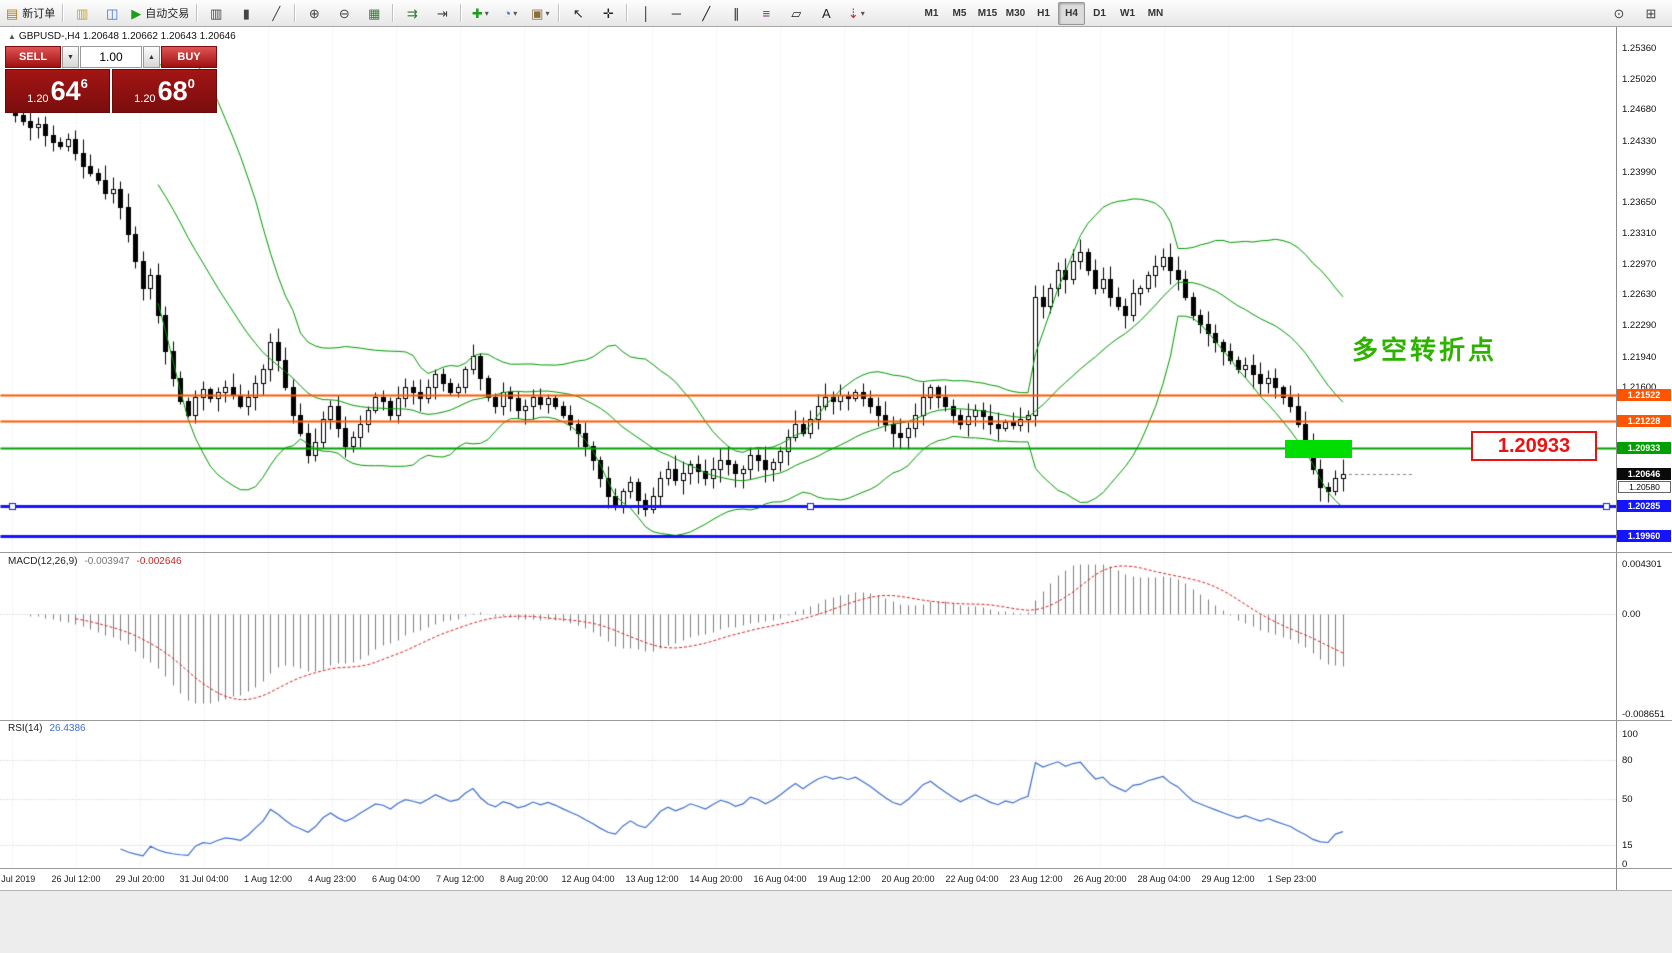  I want to click on price-tick: 1.25020, so click(1639, 79).